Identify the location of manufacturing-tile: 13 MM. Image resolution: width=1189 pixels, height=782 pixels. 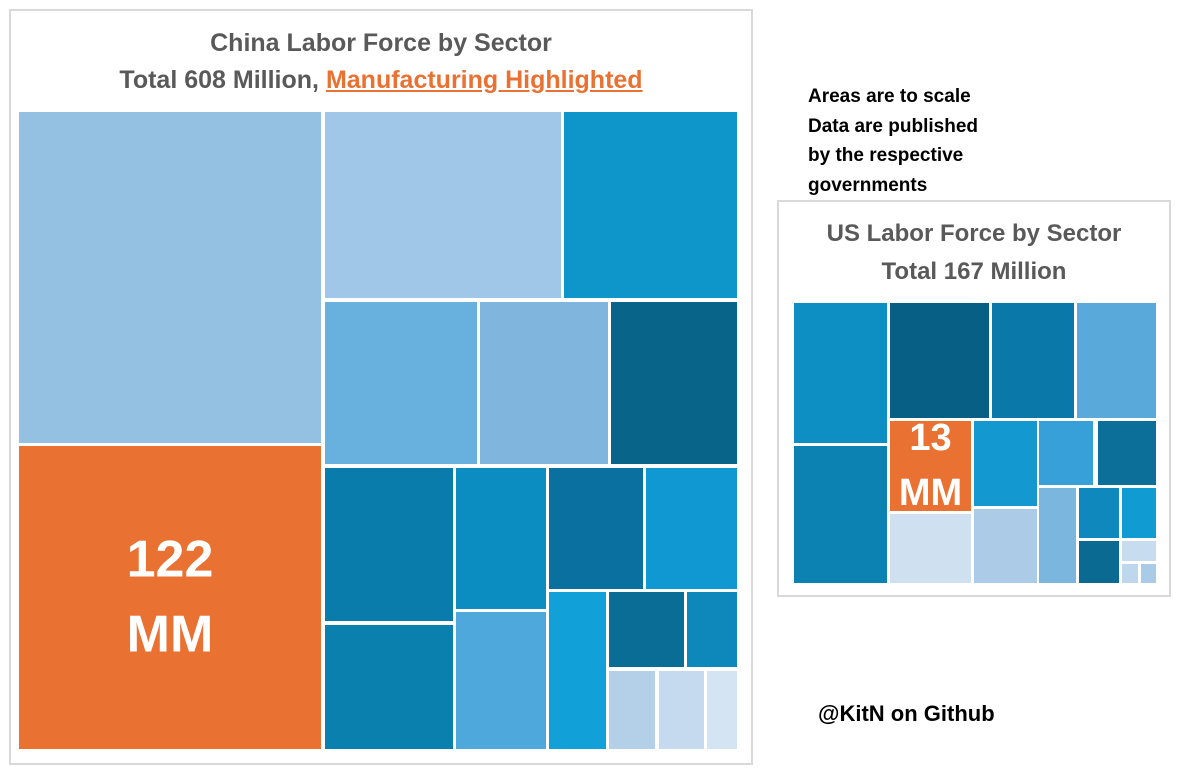
(930, 465).